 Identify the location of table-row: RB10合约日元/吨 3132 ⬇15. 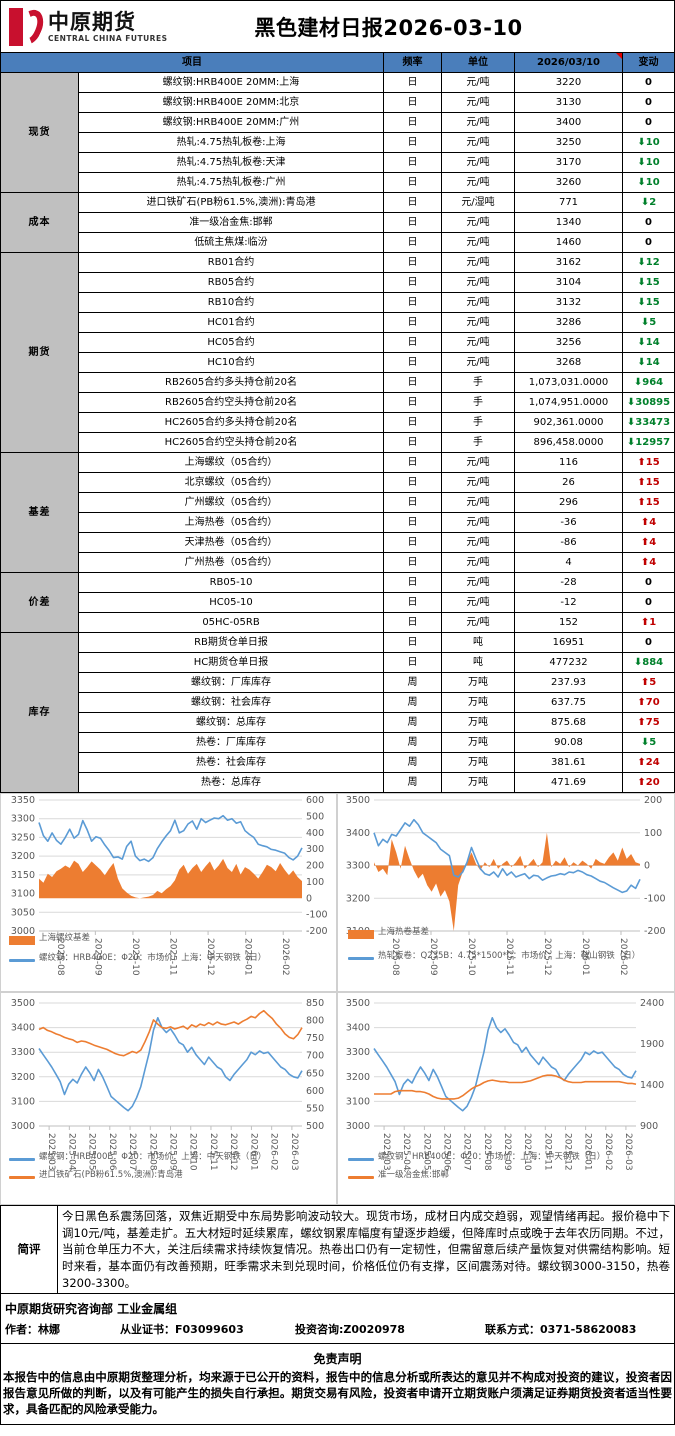
(338, 302).